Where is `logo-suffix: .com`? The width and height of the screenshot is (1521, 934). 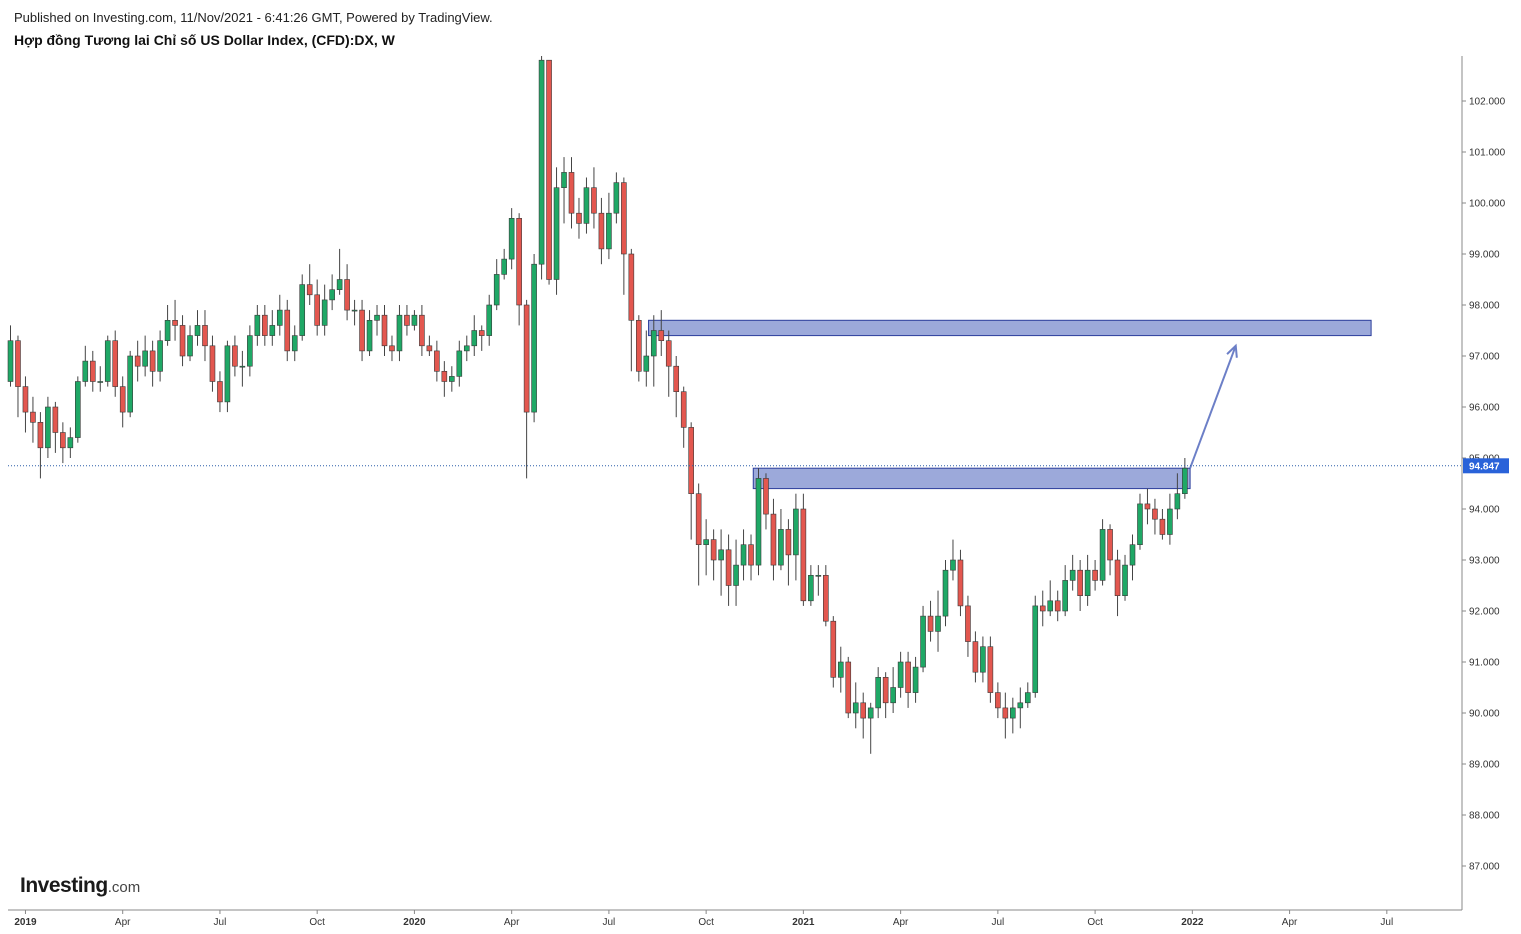 logo-suffix: .com is located at coordinates (124, 887).